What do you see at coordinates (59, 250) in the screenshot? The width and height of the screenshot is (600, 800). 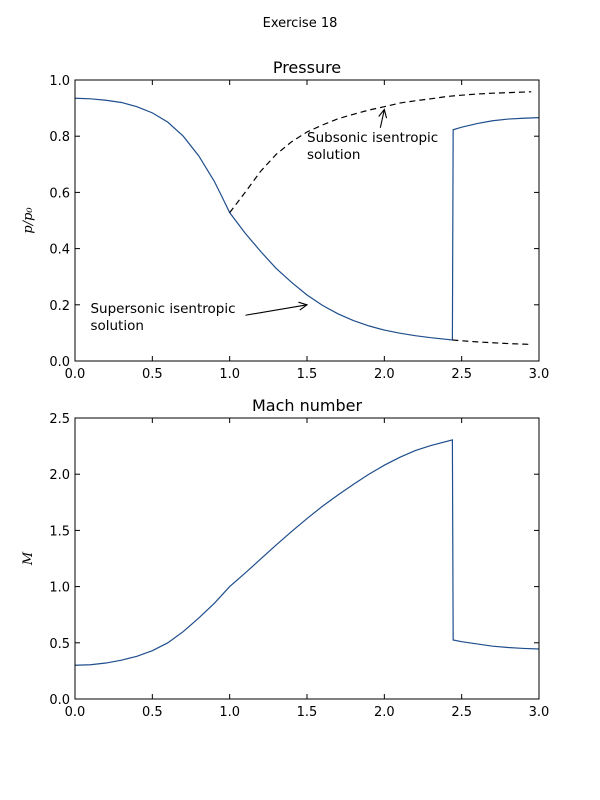 I see `y-tick-label: 0.4` at bounding box center [59, 250].